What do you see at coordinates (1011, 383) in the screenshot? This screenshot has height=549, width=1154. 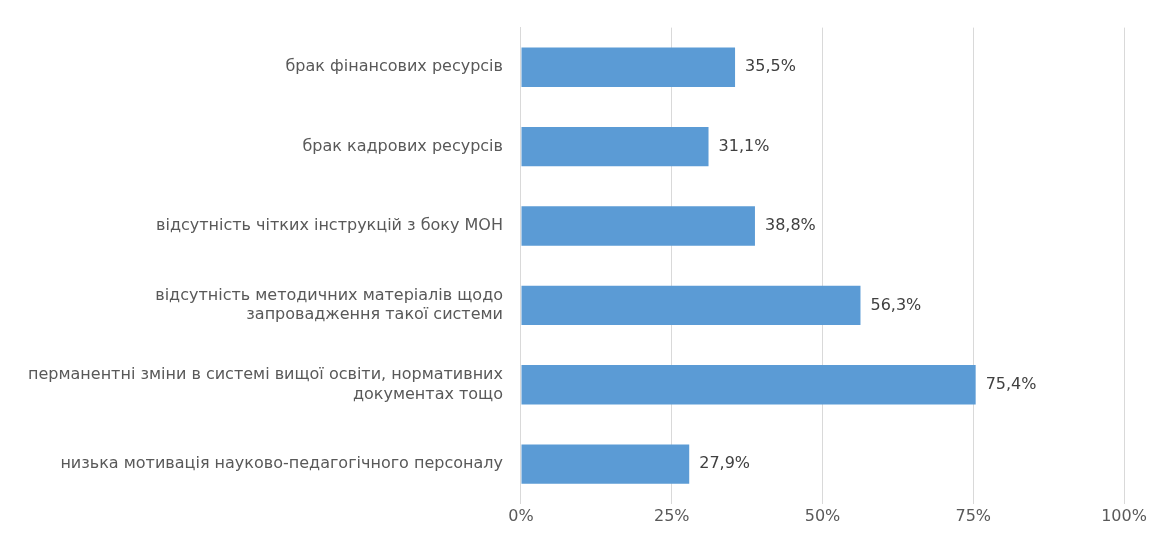 I see `data-label: 75,4%` at bounding box center [1011, 383].